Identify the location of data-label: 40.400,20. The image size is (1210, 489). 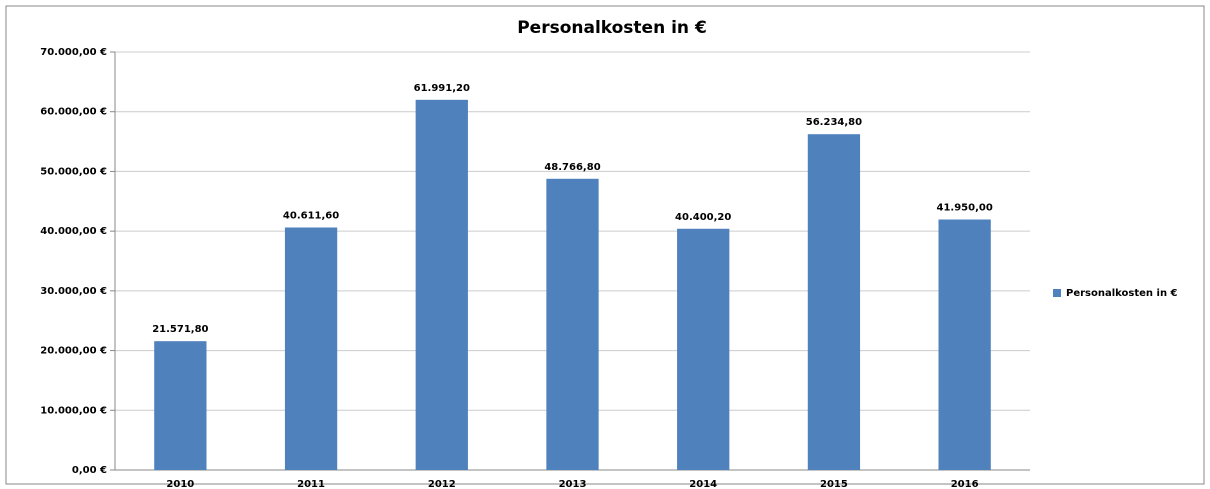
(703, 217).